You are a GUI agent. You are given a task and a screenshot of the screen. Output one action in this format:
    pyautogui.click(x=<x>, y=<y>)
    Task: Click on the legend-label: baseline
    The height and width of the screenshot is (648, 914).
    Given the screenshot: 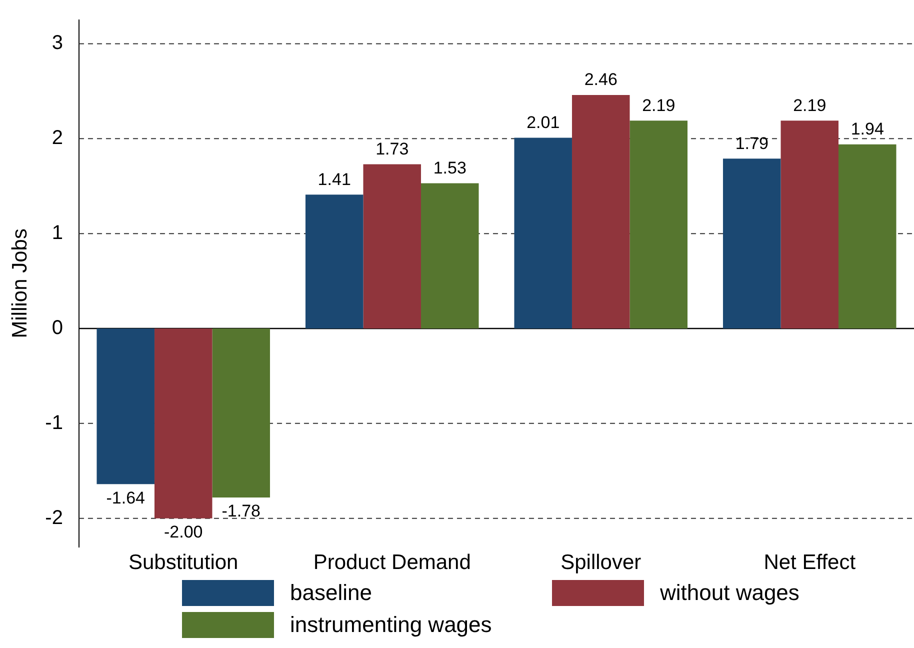 What is the action you would take?
    pyautogui.click(x=331, y=593)
    